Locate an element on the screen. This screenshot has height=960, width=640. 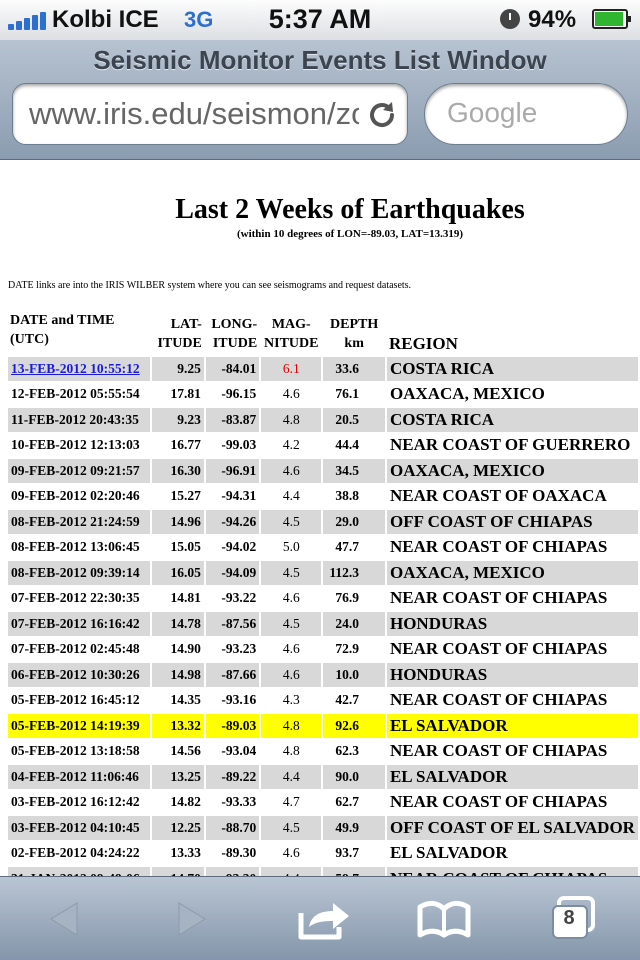
event-longitude: -88.70 is located at coordinates (232, 828).